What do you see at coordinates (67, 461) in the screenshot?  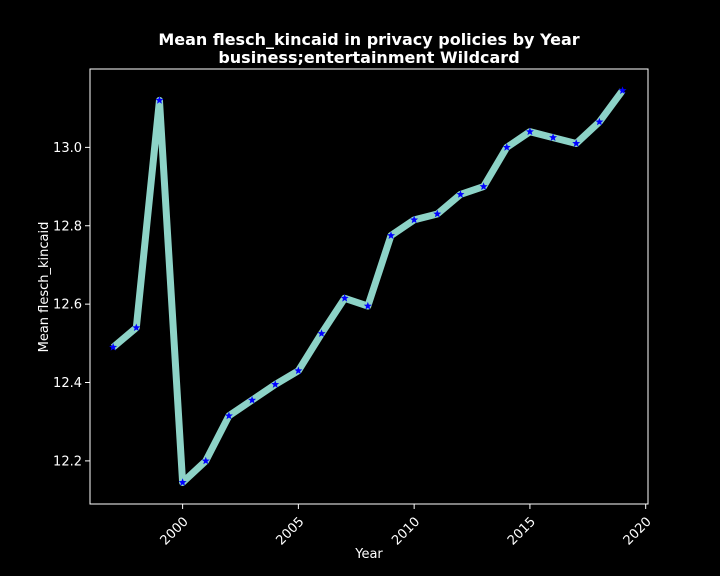 I see `y-tick-label: 12.2` at bounding box center [67, 461].